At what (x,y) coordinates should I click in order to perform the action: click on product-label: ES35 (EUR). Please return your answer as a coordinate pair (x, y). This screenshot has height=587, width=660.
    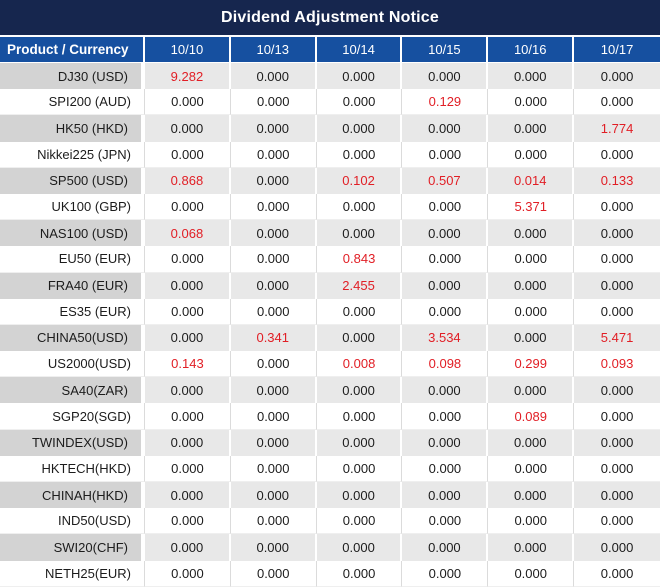
    Looking at the image, I should click on (72, 311).